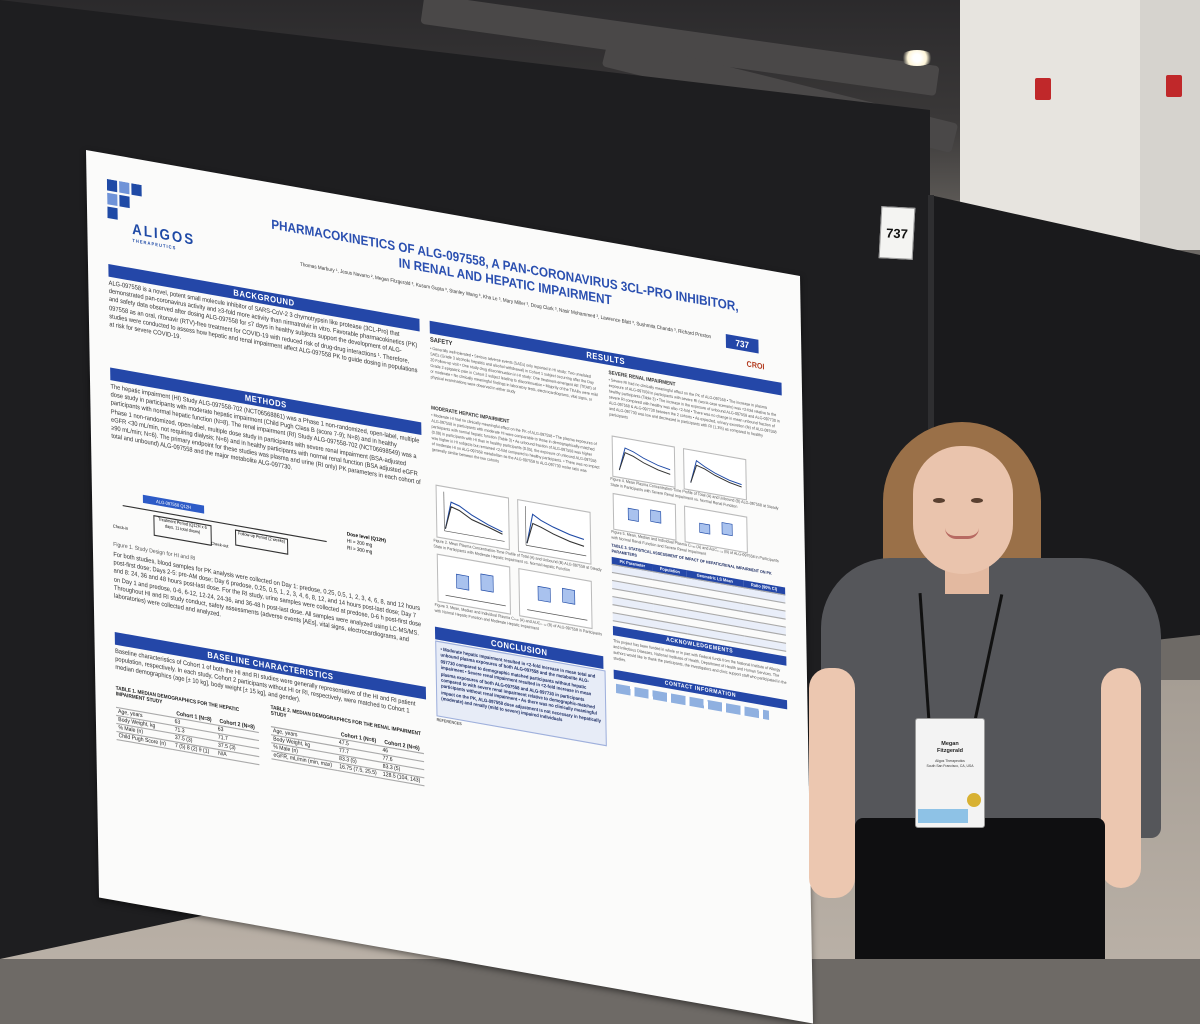 Image resolution: width=1200 pixels, height=1024 pixels. What do you see at coordinates (742, 343) in the screenshot?
I see `poster-number: 737` at bounding box center [742, 343].